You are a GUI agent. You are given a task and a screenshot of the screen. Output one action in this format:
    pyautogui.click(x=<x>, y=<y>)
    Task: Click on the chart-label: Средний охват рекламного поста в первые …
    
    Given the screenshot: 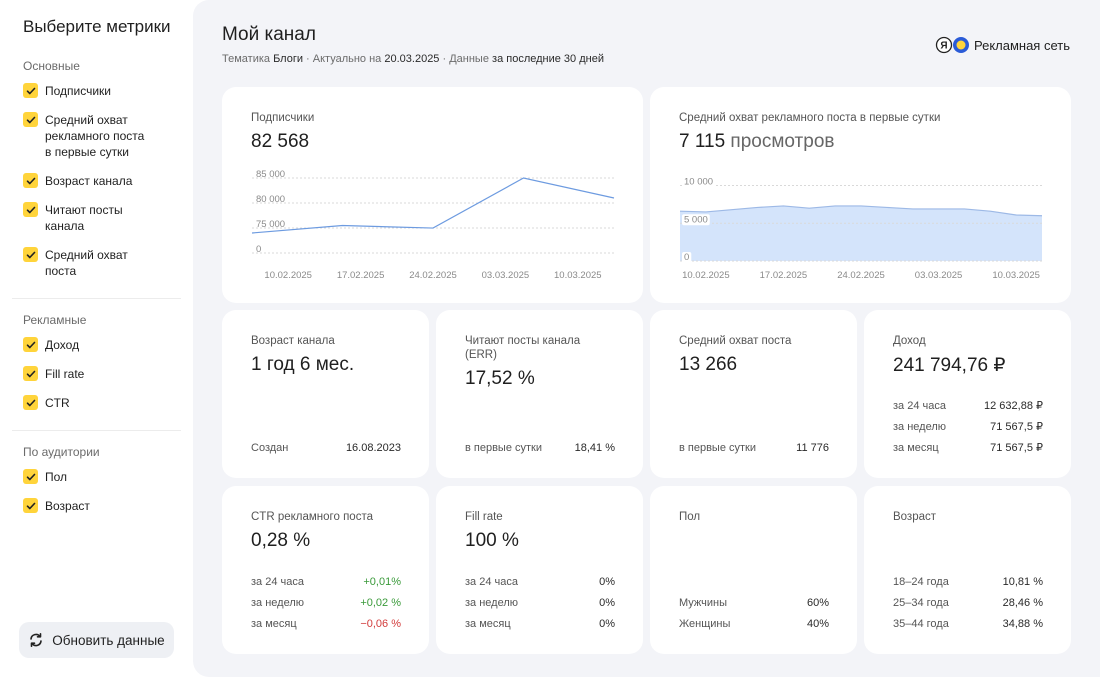 What is the action you would take?
    pyautogui.click(x=810, y=118)
    